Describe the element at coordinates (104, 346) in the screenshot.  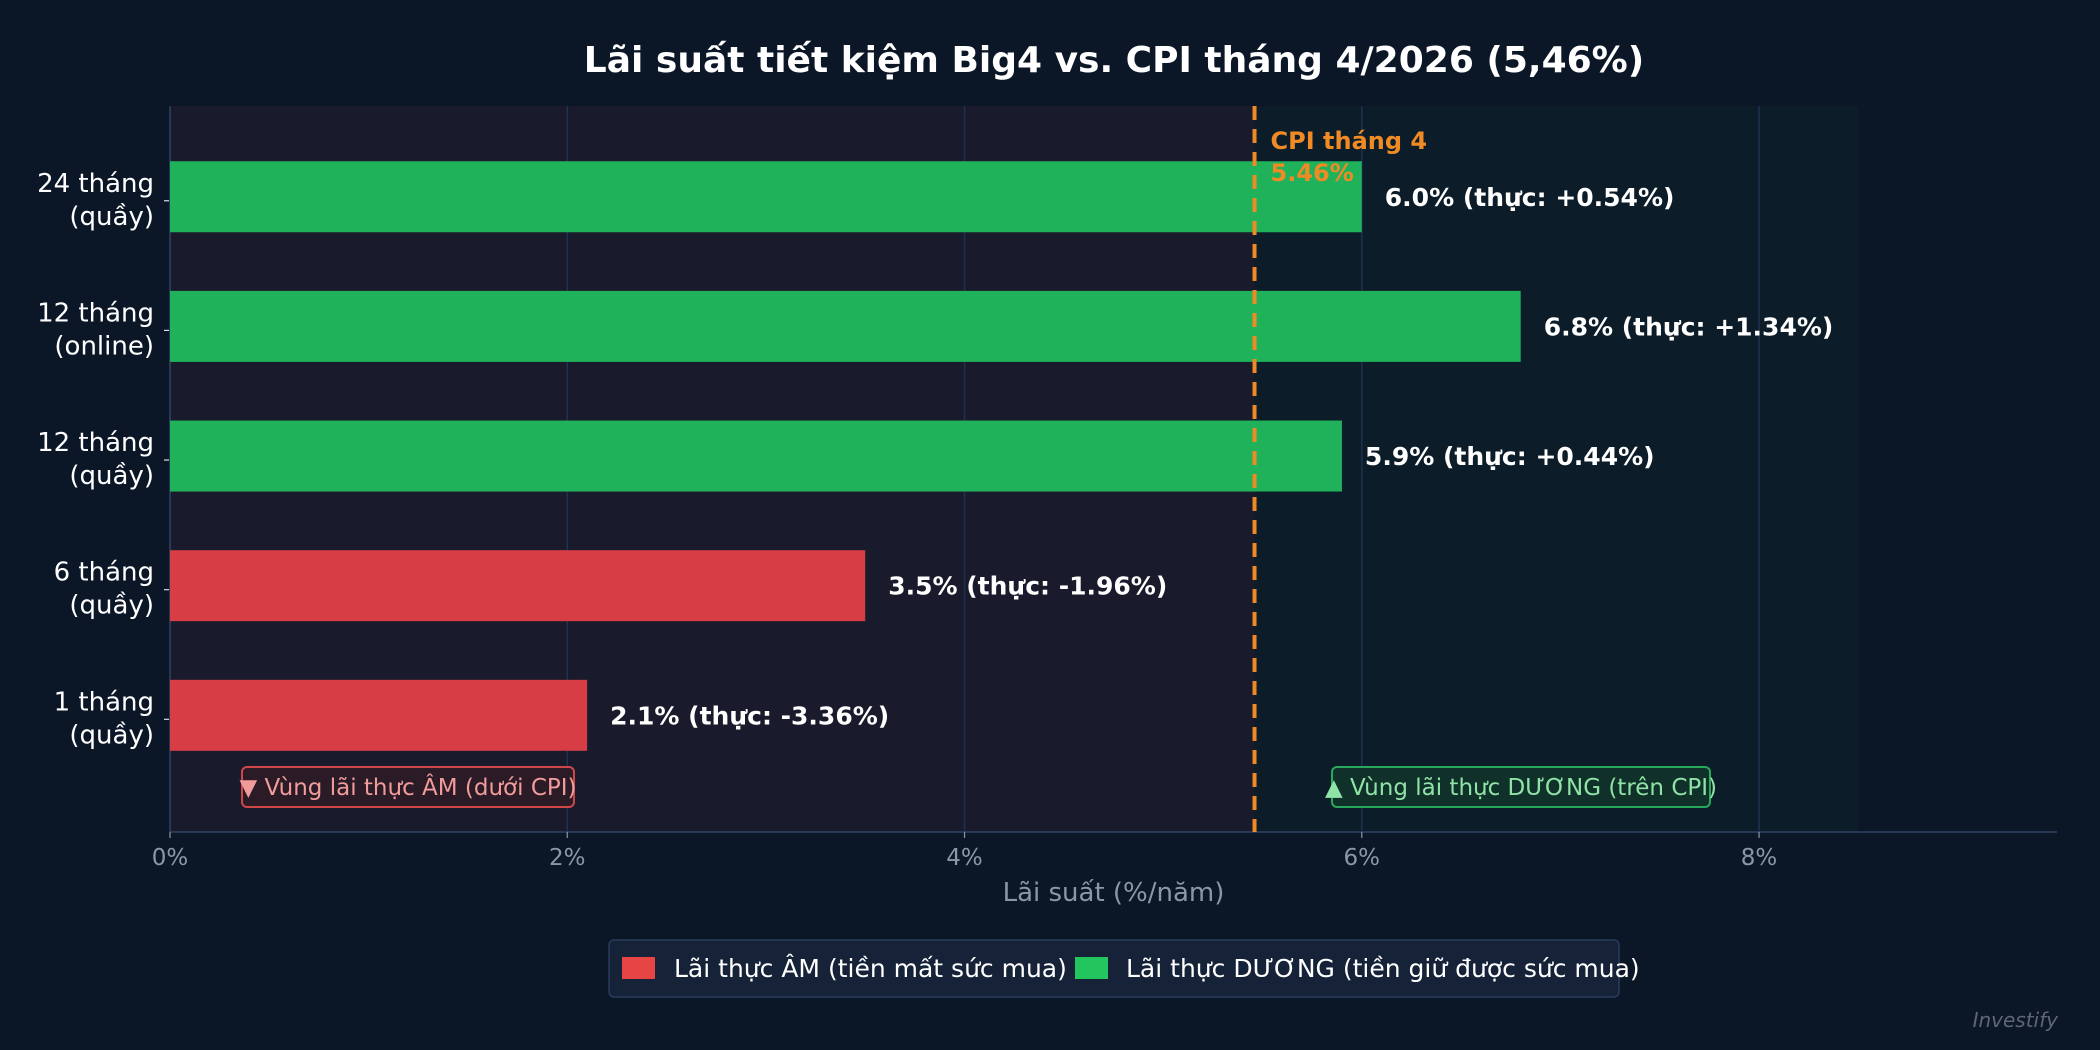
I see `y-tick-label: (online)` at that location.